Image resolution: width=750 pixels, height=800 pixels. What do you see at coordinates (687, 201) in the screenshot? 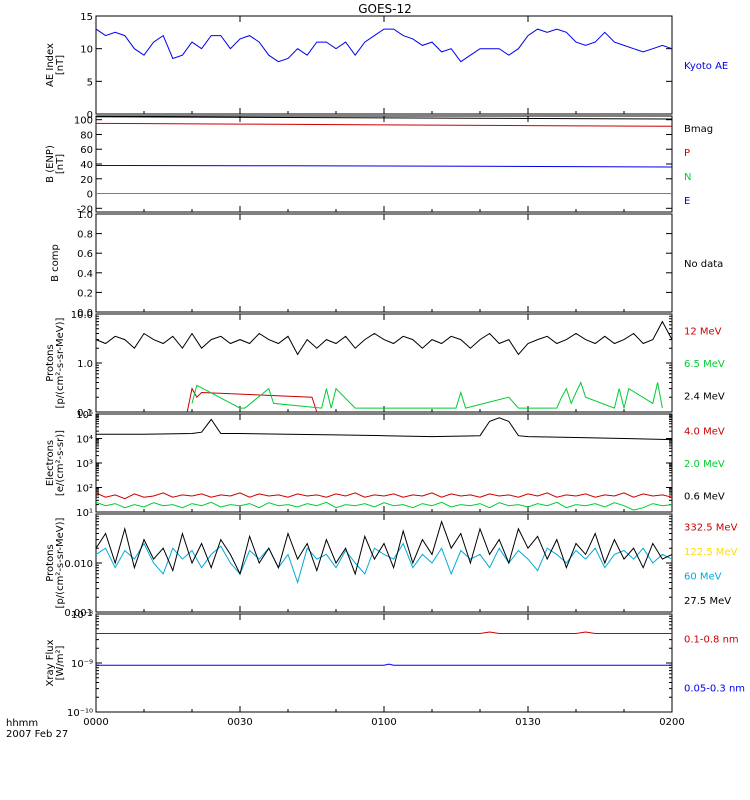
I see `legend-entry: E` at bounding box center [687, 201].